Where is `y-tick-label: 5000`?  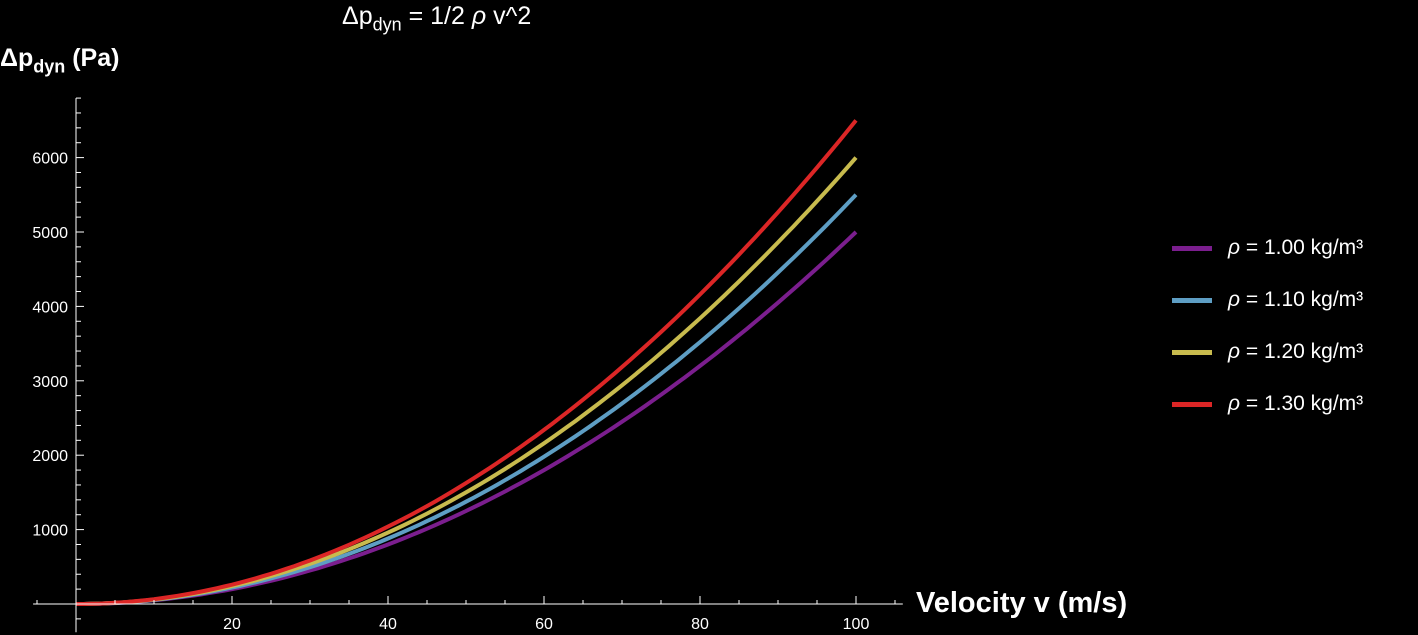 y-tick-label: 5000 is located at coordinates (50, 233).